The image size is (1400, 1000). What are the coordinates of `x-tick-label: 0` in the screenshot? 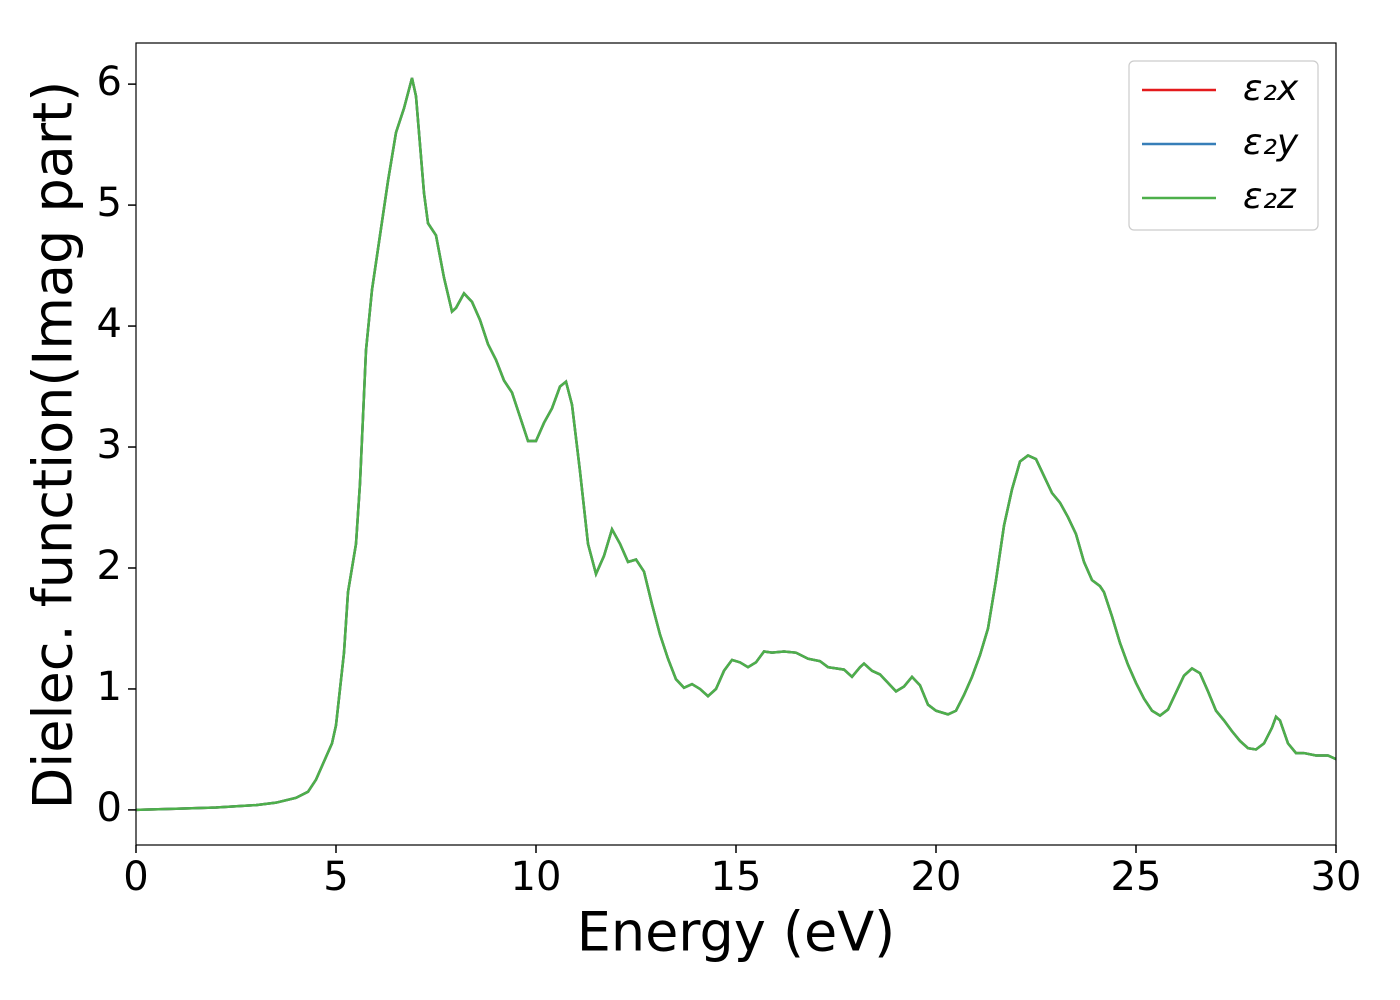 It's located at (135, 877).